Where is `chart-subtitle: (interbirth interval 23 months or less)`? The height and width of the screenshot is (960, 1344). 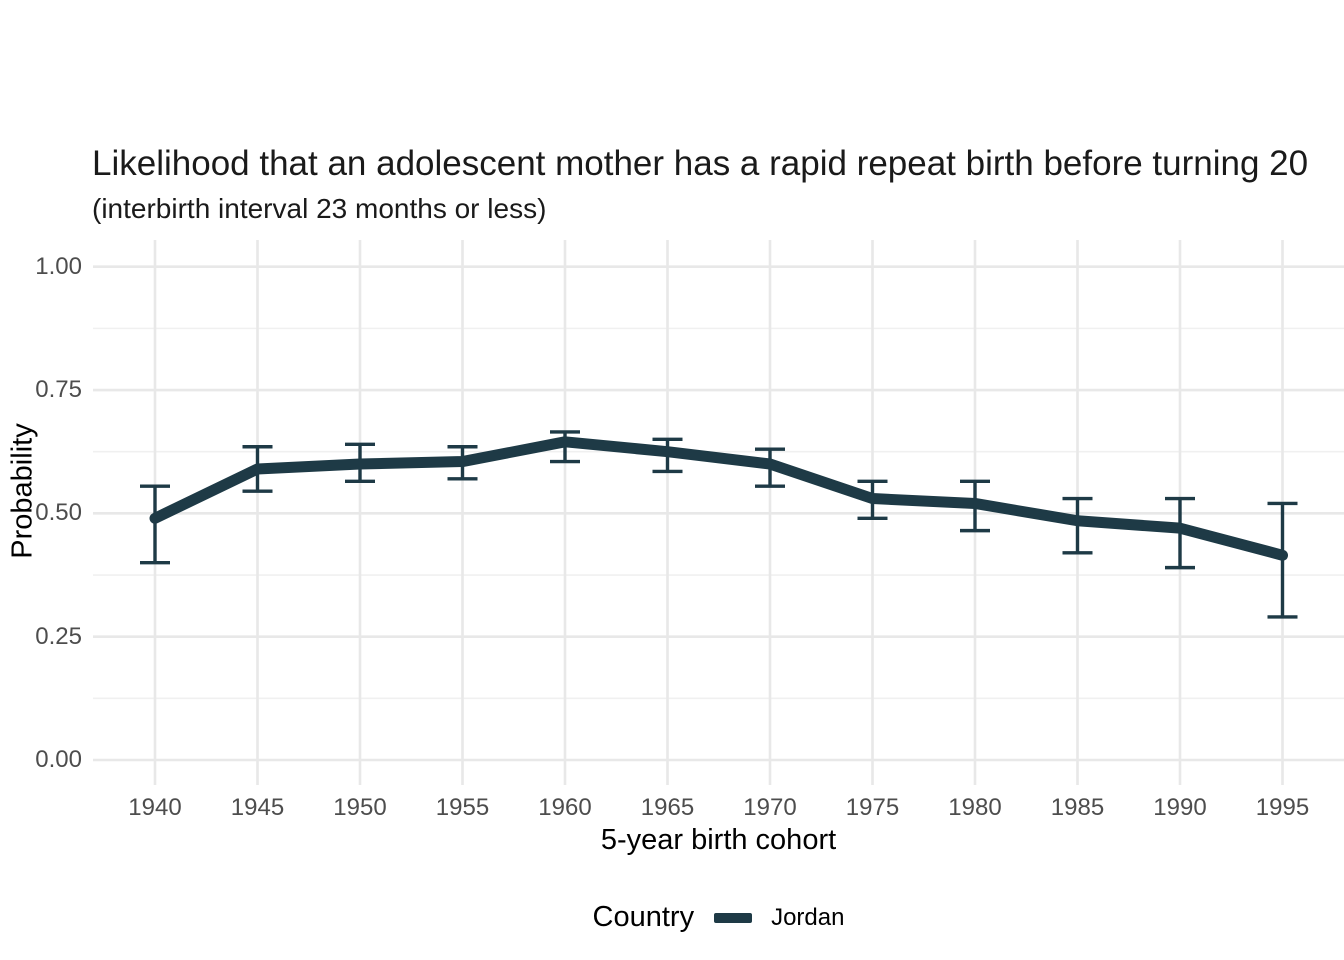 chart-subtitle: (interbirth interval 23 months or less) is located at coordinates (319, 208).